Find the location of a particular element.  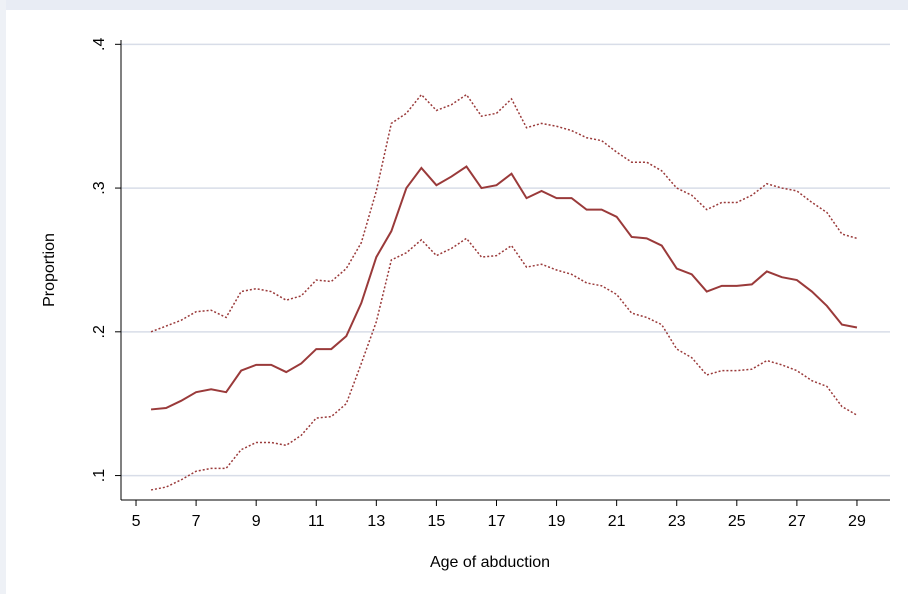

y-tick-label: .1 is located at coordinates (99, 475).